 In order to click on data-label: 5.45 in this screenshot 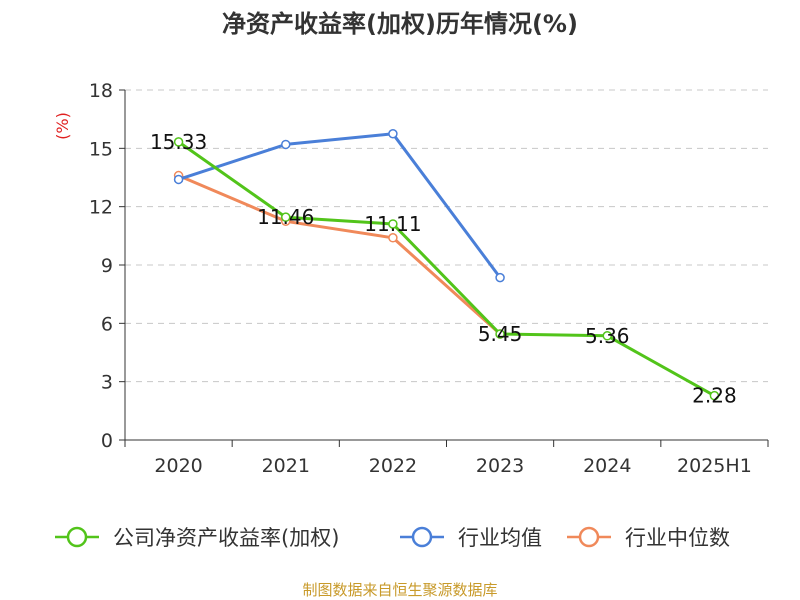, I will do `click(500, 334)`.